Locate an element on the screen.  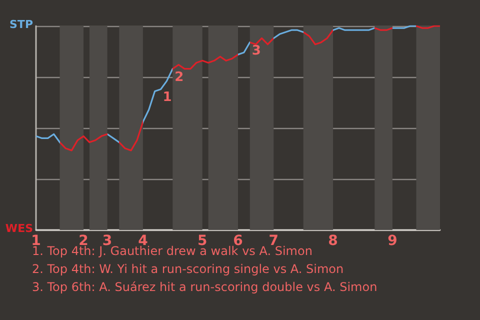
annotation: 1 is located at coordinates (167, 98).